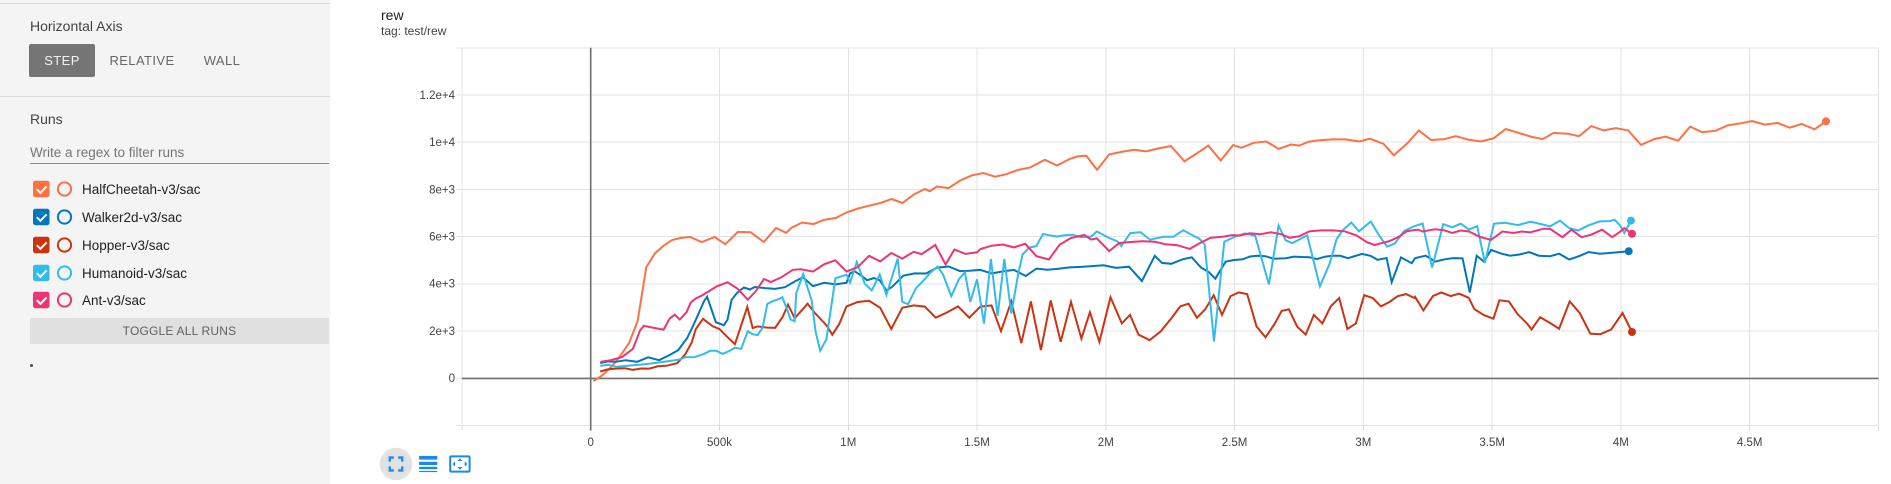 This screenshot has height=484, width=1891. Describe the element at coordinates (719, 443) in the screenshot. I see `svg-text: 500k` at that location.